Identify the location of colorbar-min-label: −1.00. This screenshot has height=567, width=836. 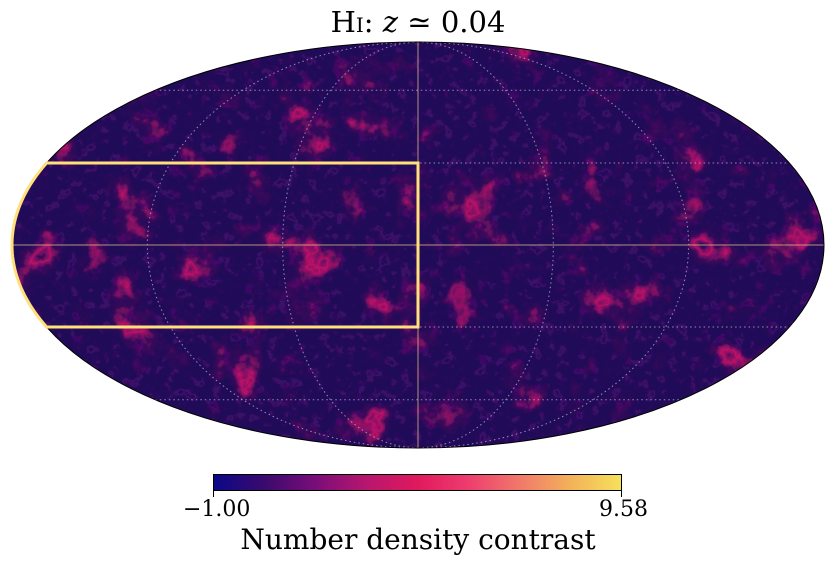
(217, 509).